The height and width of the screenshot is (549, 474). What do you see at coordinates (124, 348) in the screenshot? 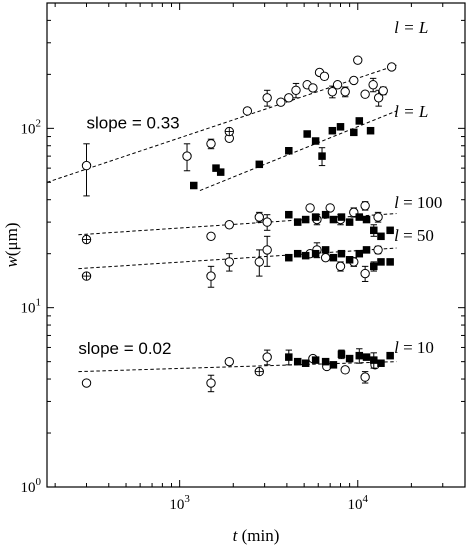
I see `slope-002-annotation: slope = 0.02` at bounding box center [124, 348].